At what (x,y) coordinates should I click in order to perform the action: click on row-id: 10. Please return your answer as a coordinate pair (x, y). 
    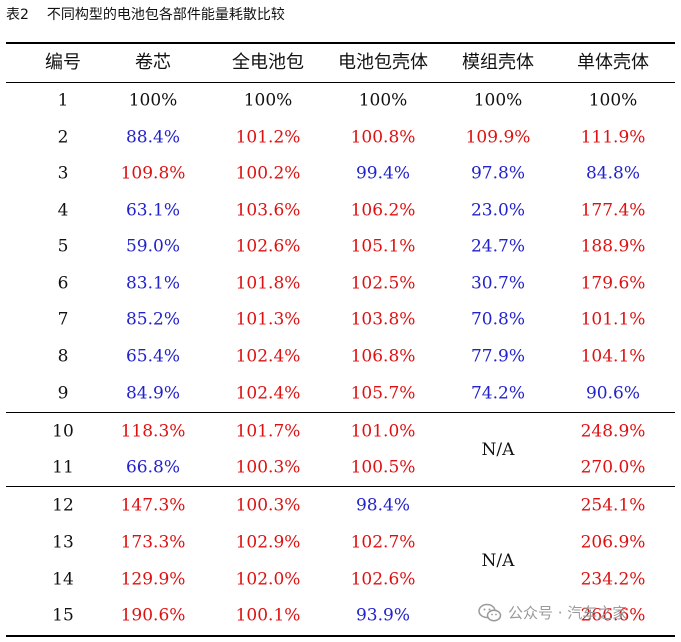
    Looking at the image, I should click on (63, 431).